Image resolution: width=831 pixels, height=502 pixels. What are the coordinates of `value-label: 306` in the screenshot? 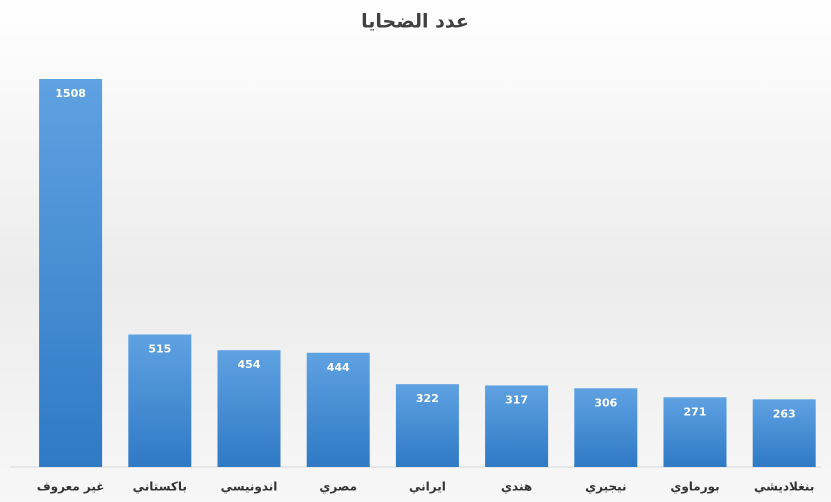 It's located at (605, 402).